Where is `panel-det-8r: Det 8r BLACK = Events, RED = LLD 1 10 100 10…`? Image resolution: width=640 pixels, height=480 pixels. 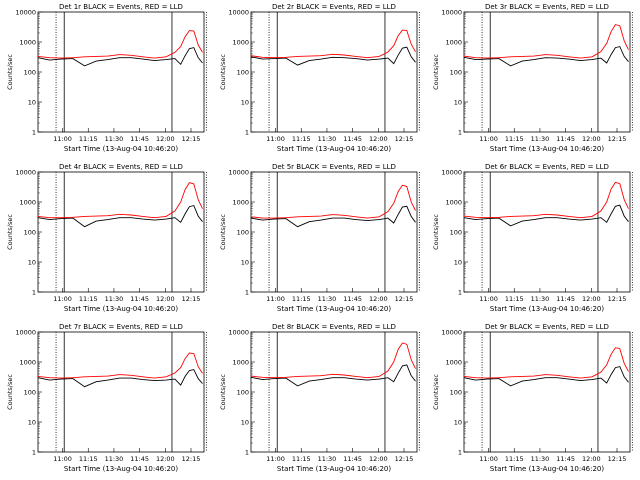 panel-det-8r: Det 8r BLACK = Events, RED = LLD 1 10 100 10… is located at coordinates (319, 398).